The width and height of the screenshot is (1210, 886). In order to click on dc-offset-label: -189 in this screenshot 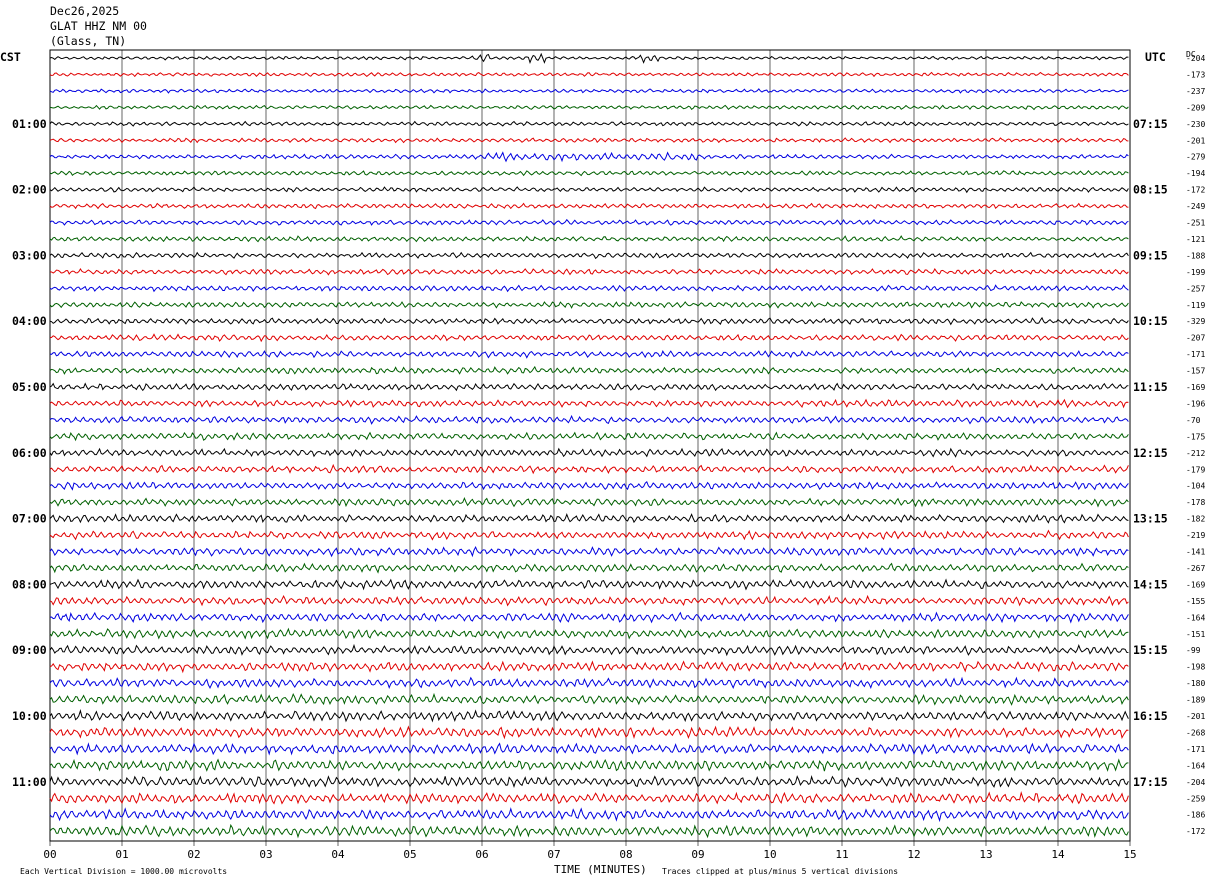, I will do `click(1195, 700)`.